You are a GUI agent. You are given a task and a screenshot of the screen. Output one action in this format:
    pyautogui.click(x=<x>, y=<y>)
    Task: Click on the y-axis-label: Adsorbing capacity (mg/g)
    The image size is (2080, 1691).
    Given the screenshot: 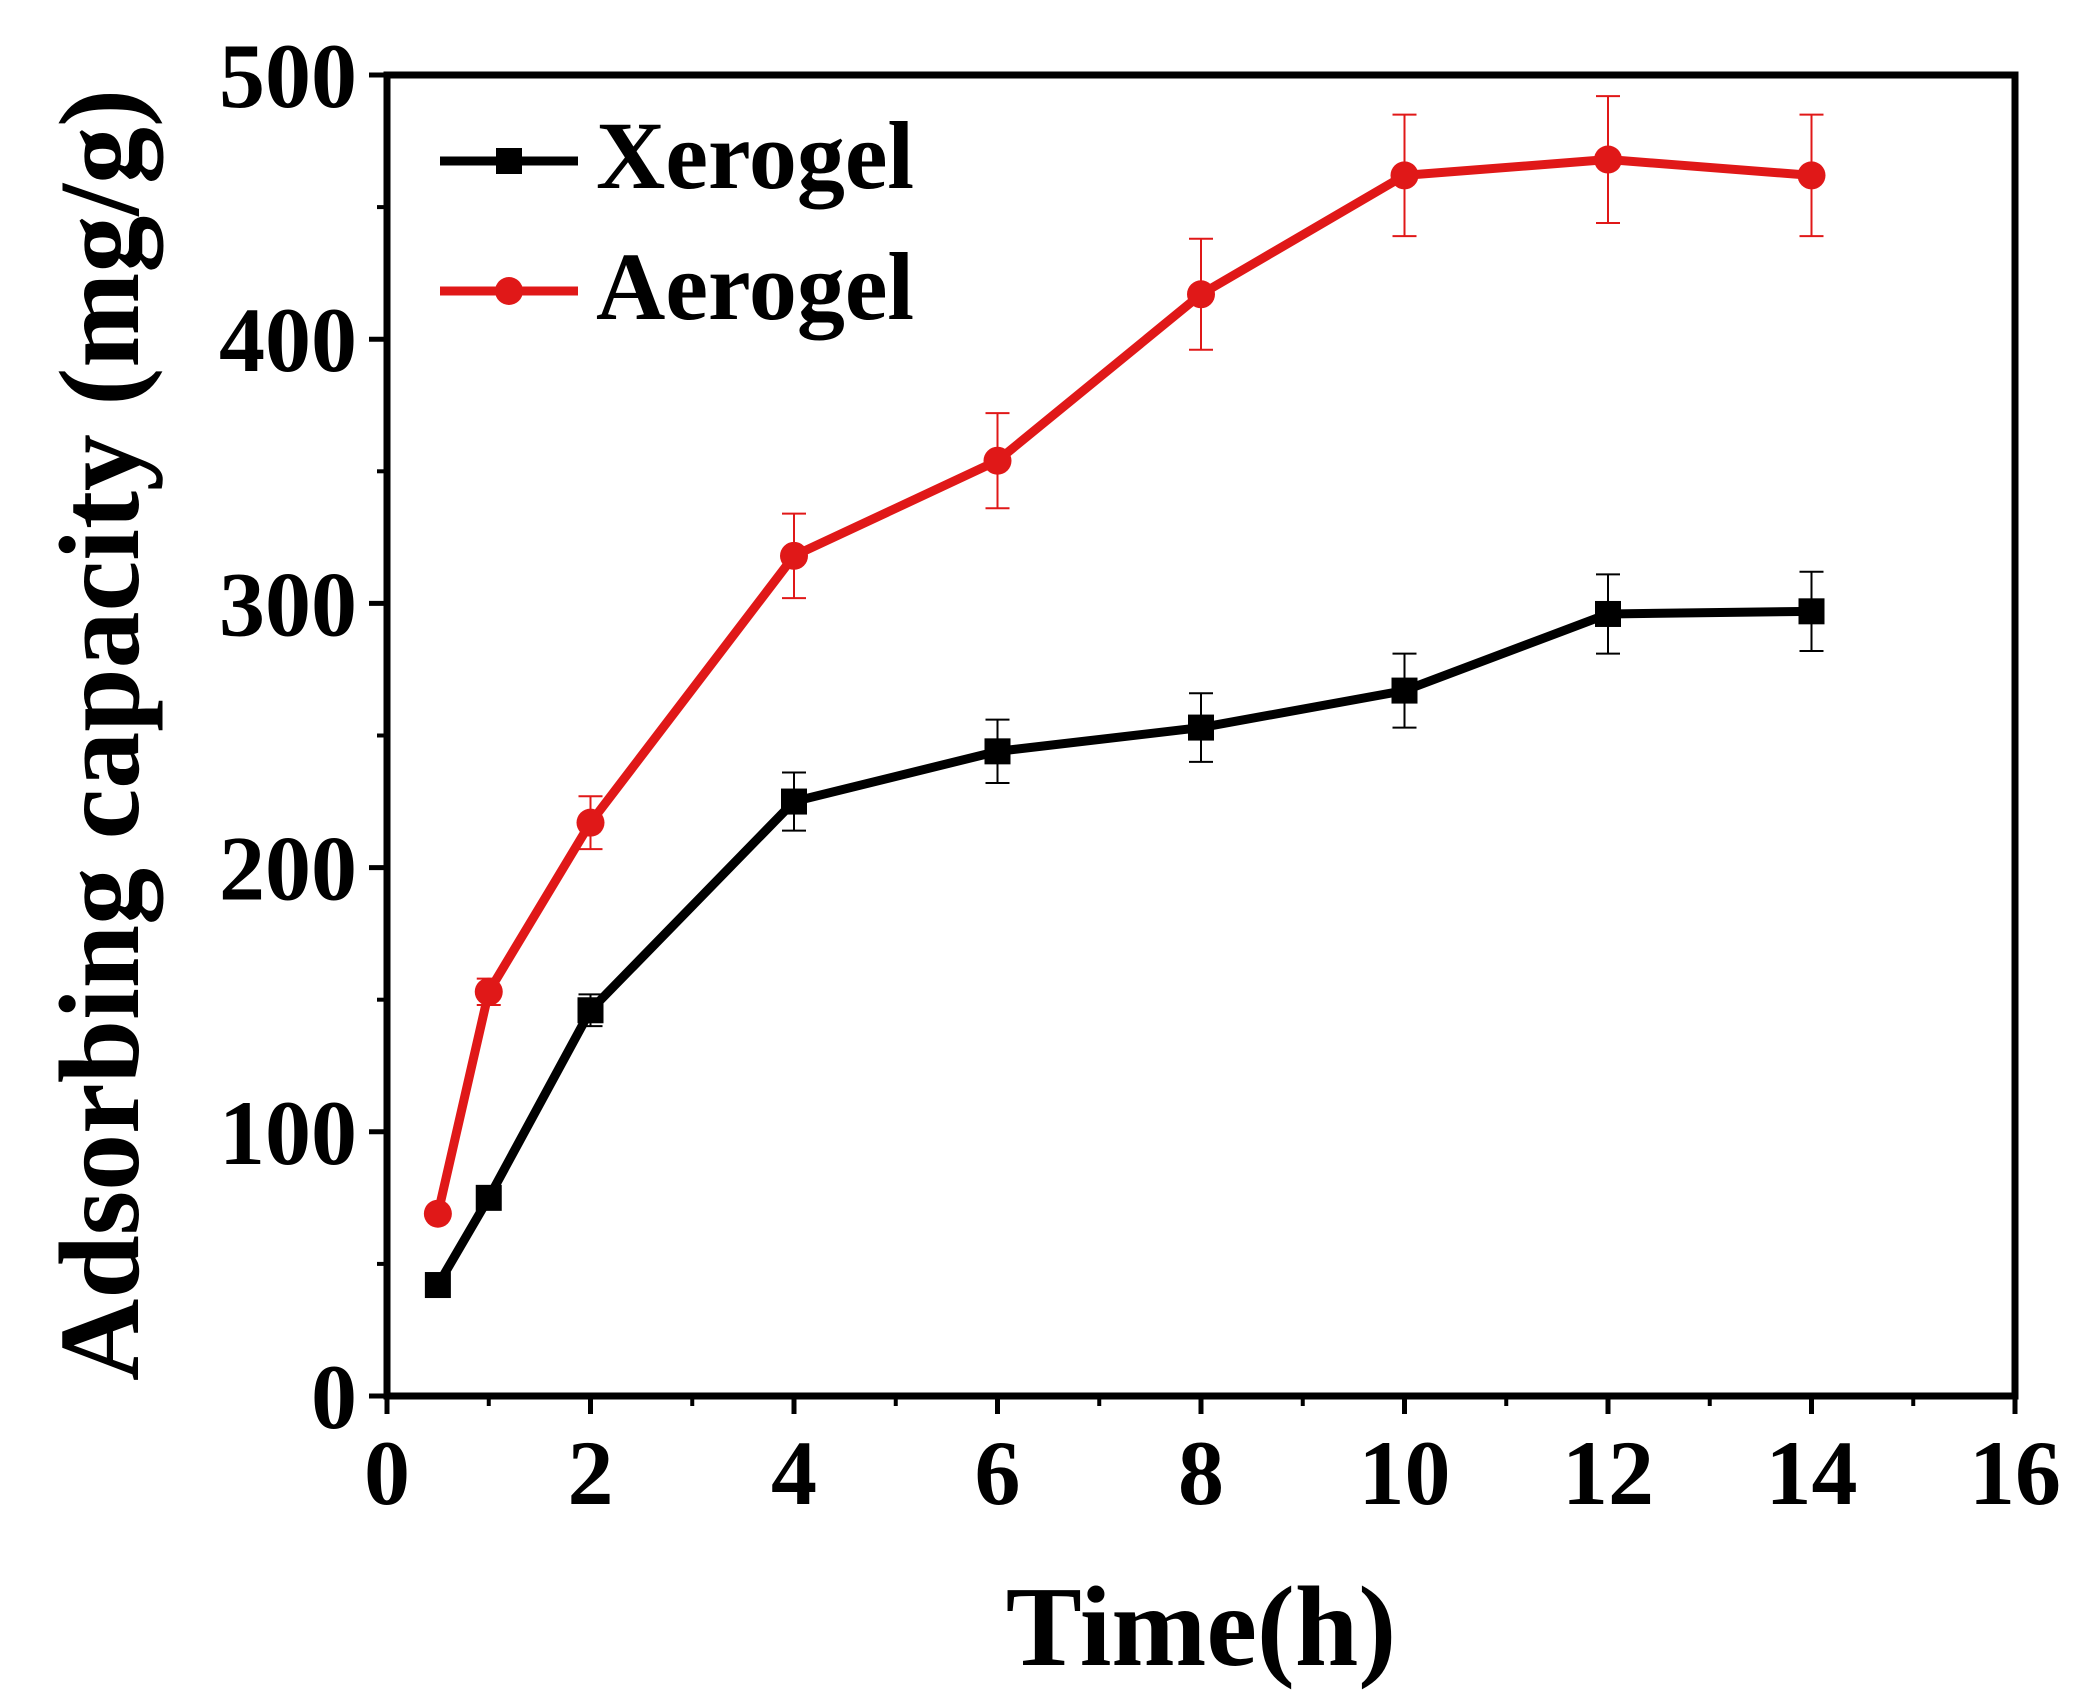 What is the action you would take?
    pyautogui.click(x=99, y=735)
    